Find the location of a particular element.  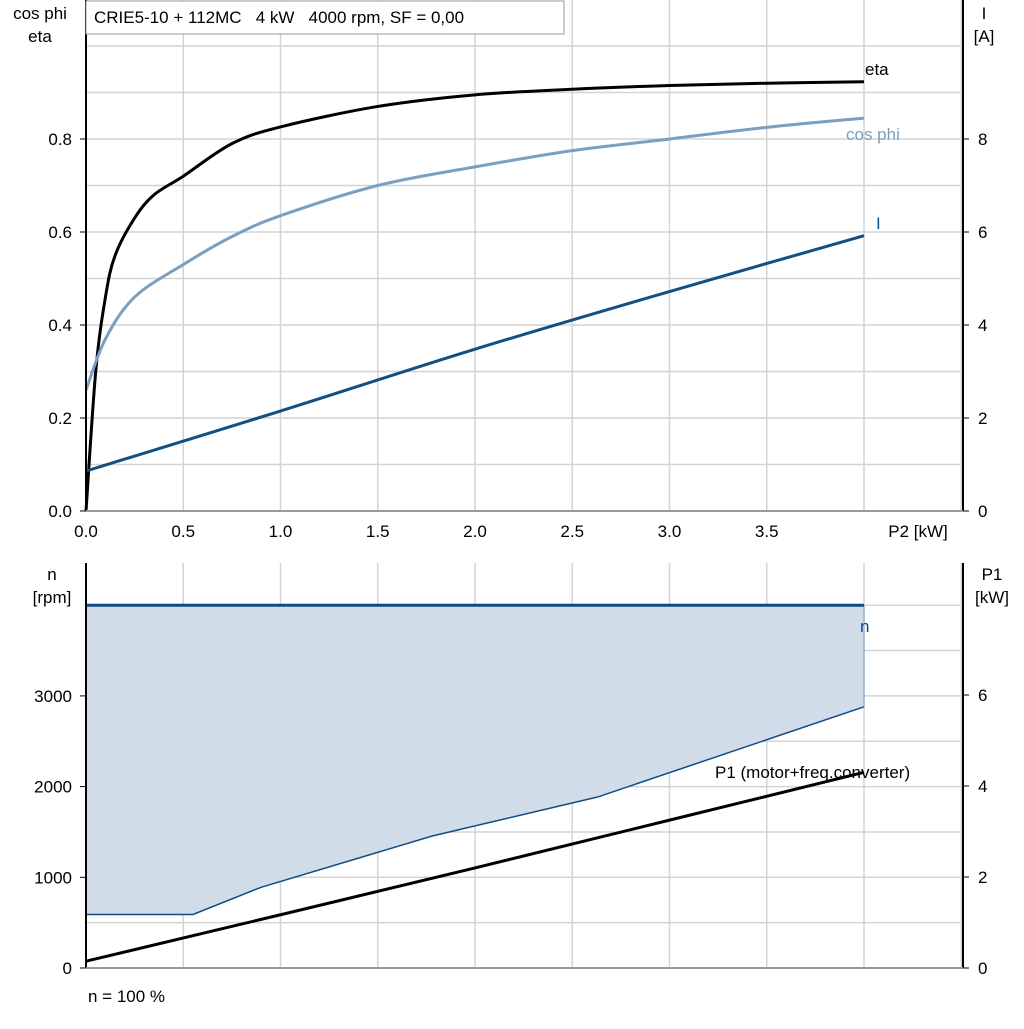

cosphi-series-label: cos phi is located at coordinates (873, 134).